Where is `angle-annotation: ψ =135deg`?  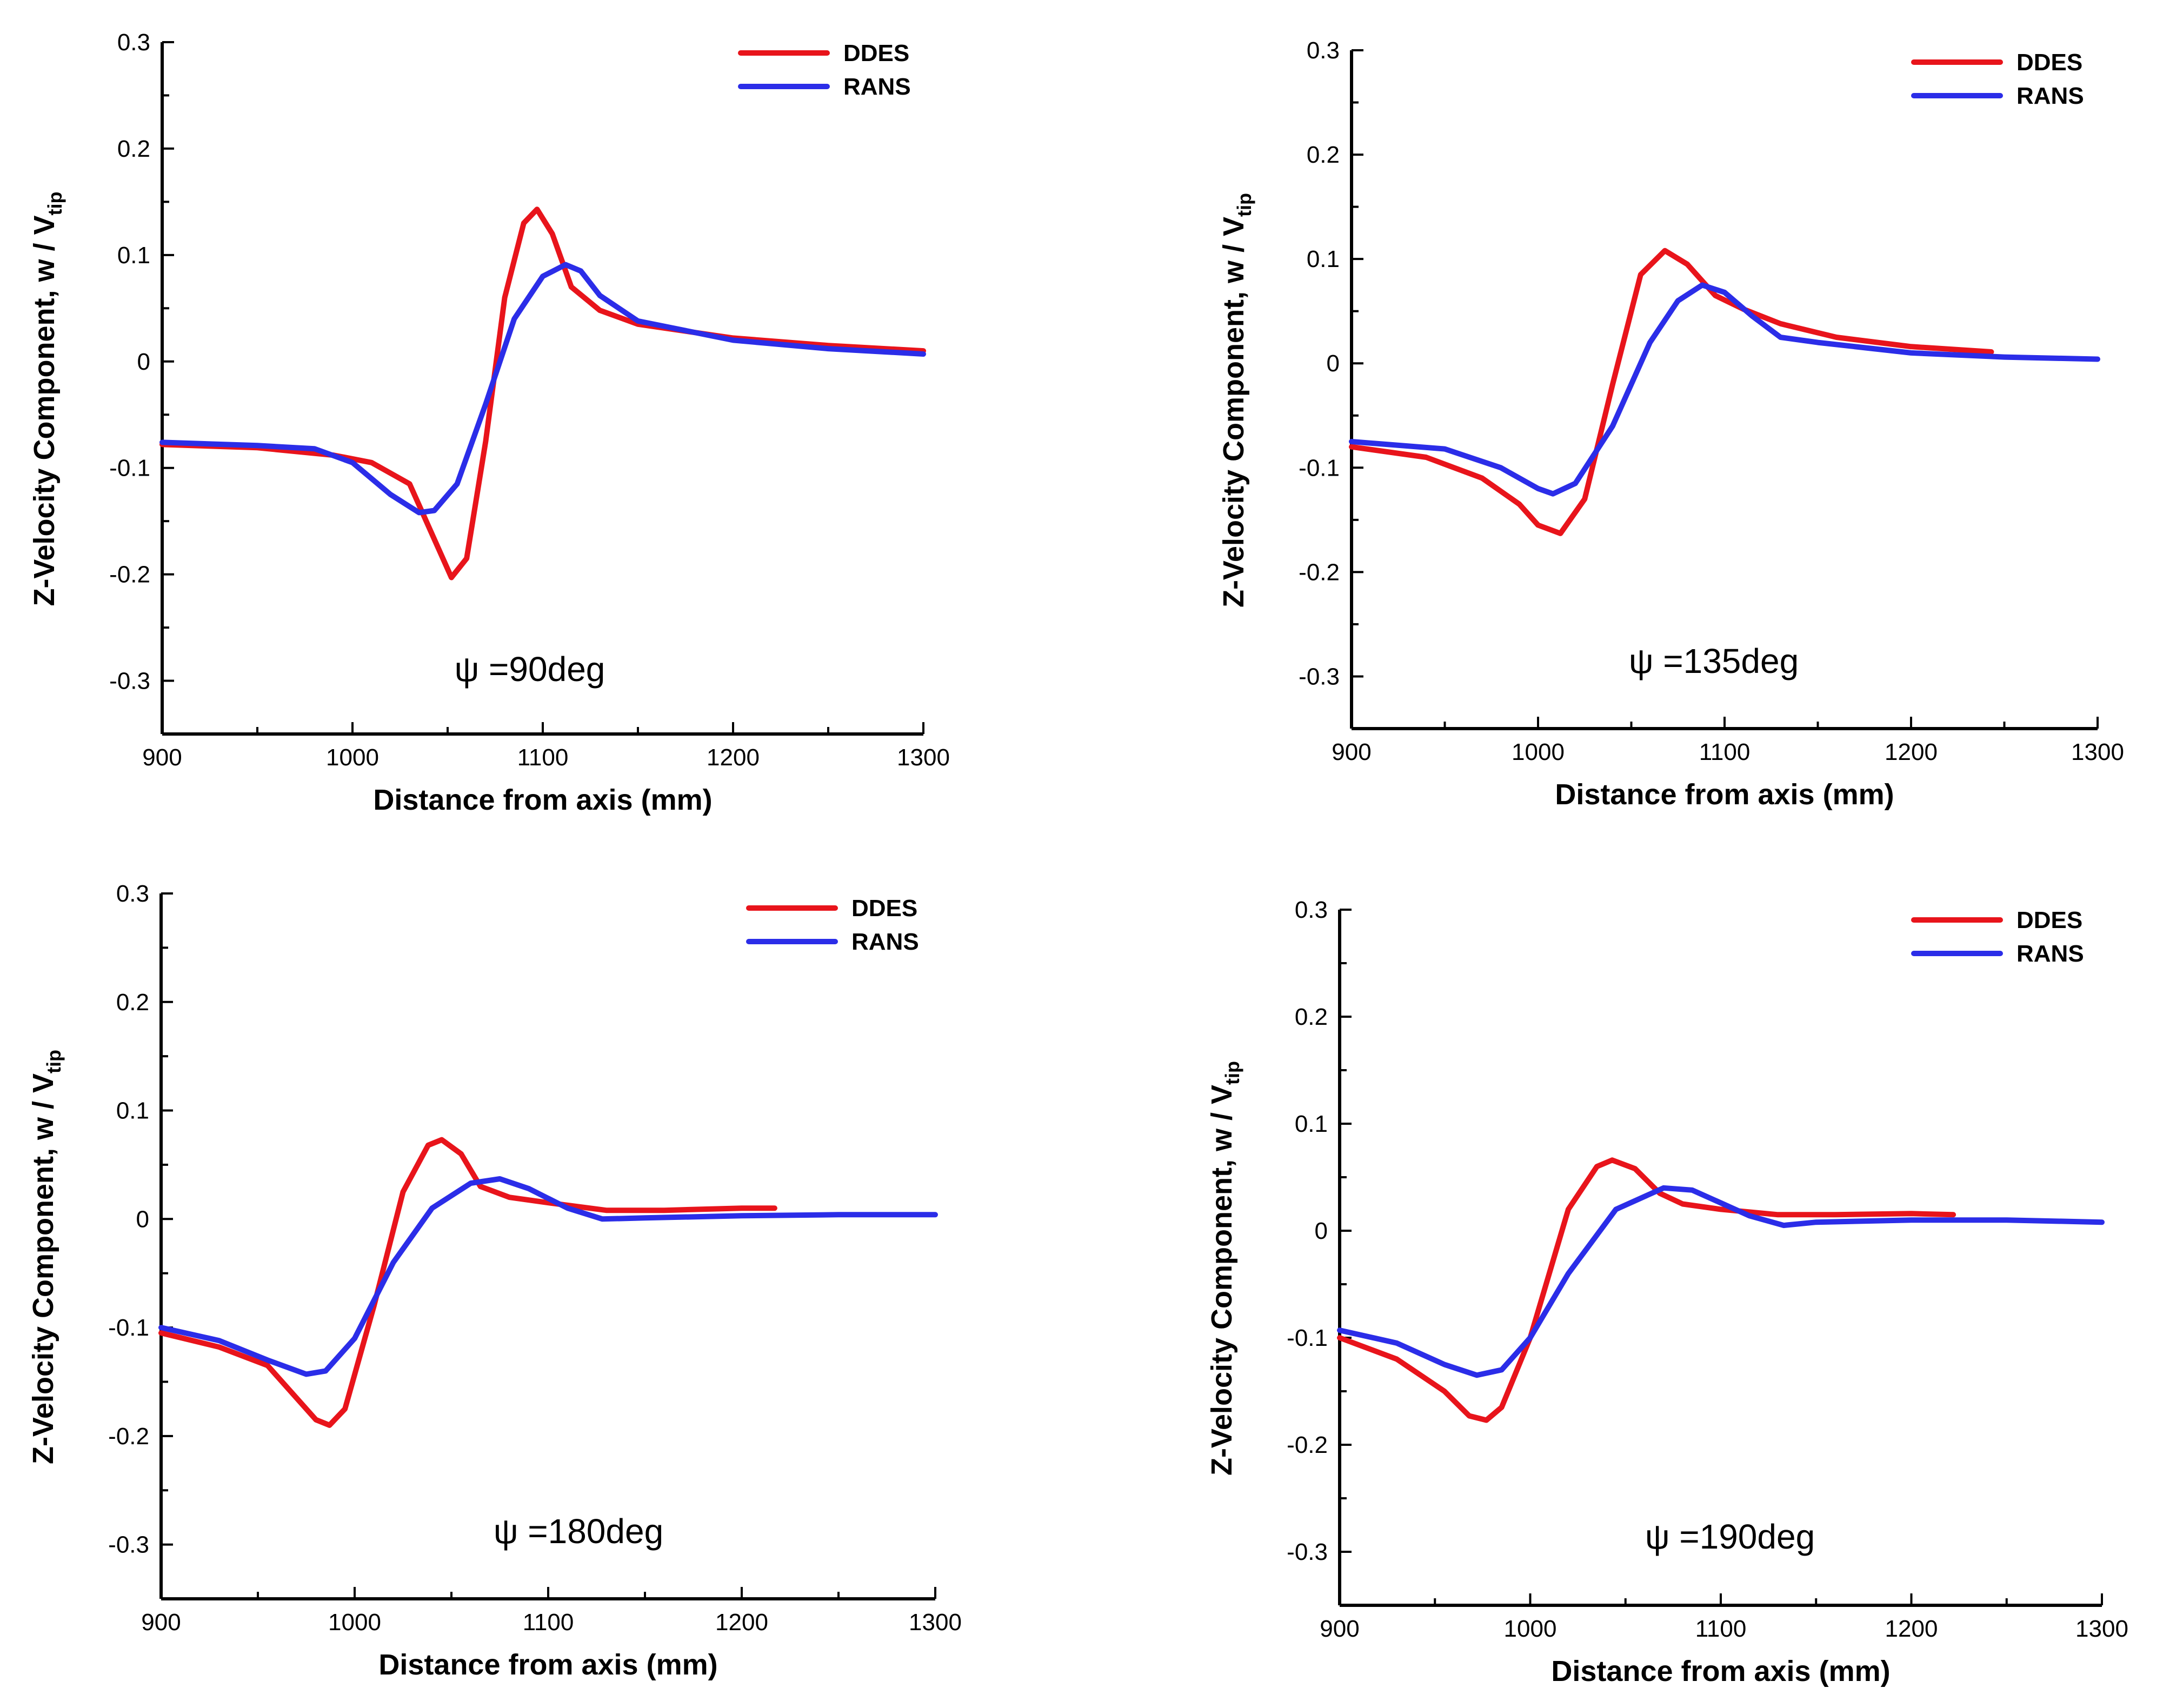 angle-annotation: ψ =135deg is located at coordinates (1714, 661).